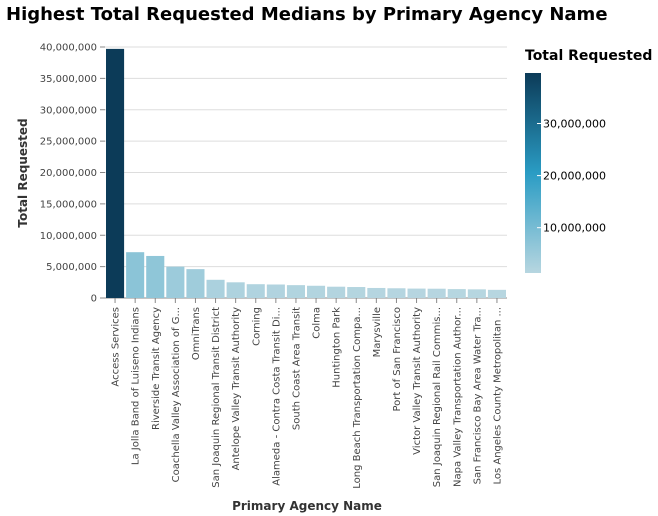 This screenshot has width=658, height=516. I want to click on x-tick-label: Victor Valley Transit Authority, so click(417, 381).